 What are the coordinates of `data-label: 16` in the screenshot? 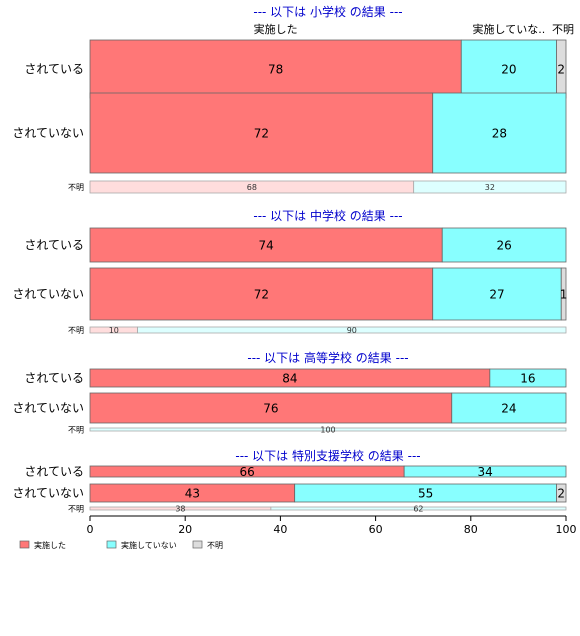 It's located at (527, 379).